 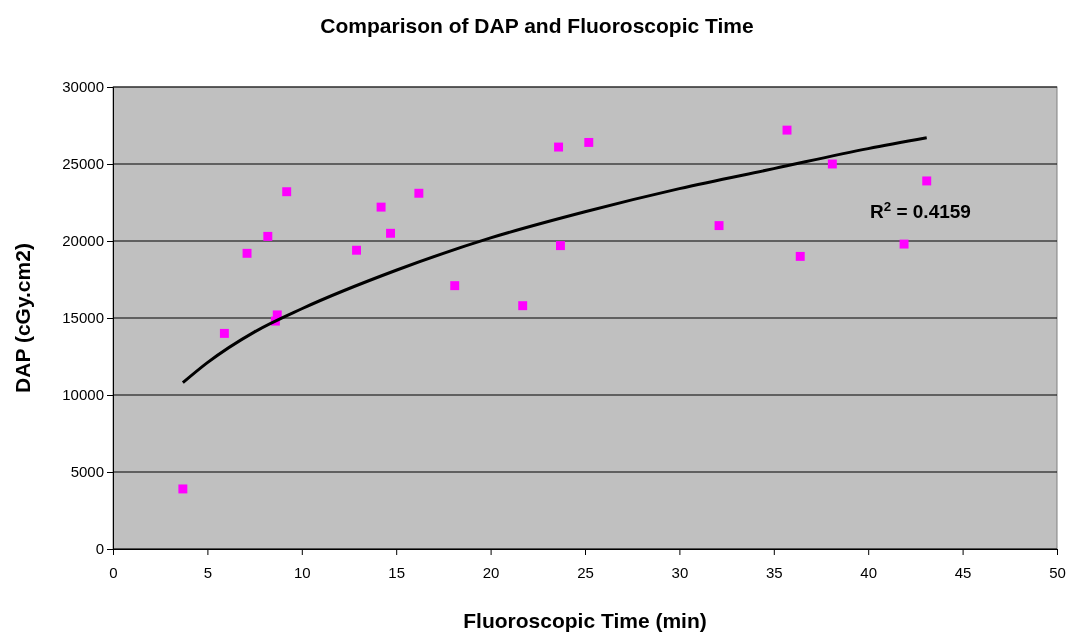 What do you see at coordinates (774, 572) in the screenshot?
I see `x-tick-label: 35` at bounding box center [774, 572].